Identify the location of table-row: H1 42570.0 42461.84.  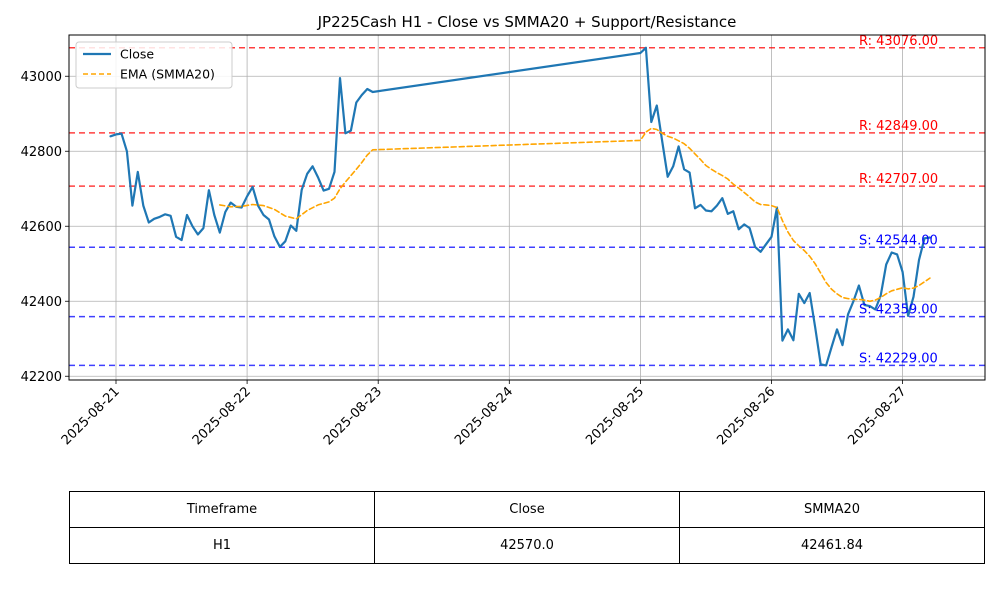
(527, 545).